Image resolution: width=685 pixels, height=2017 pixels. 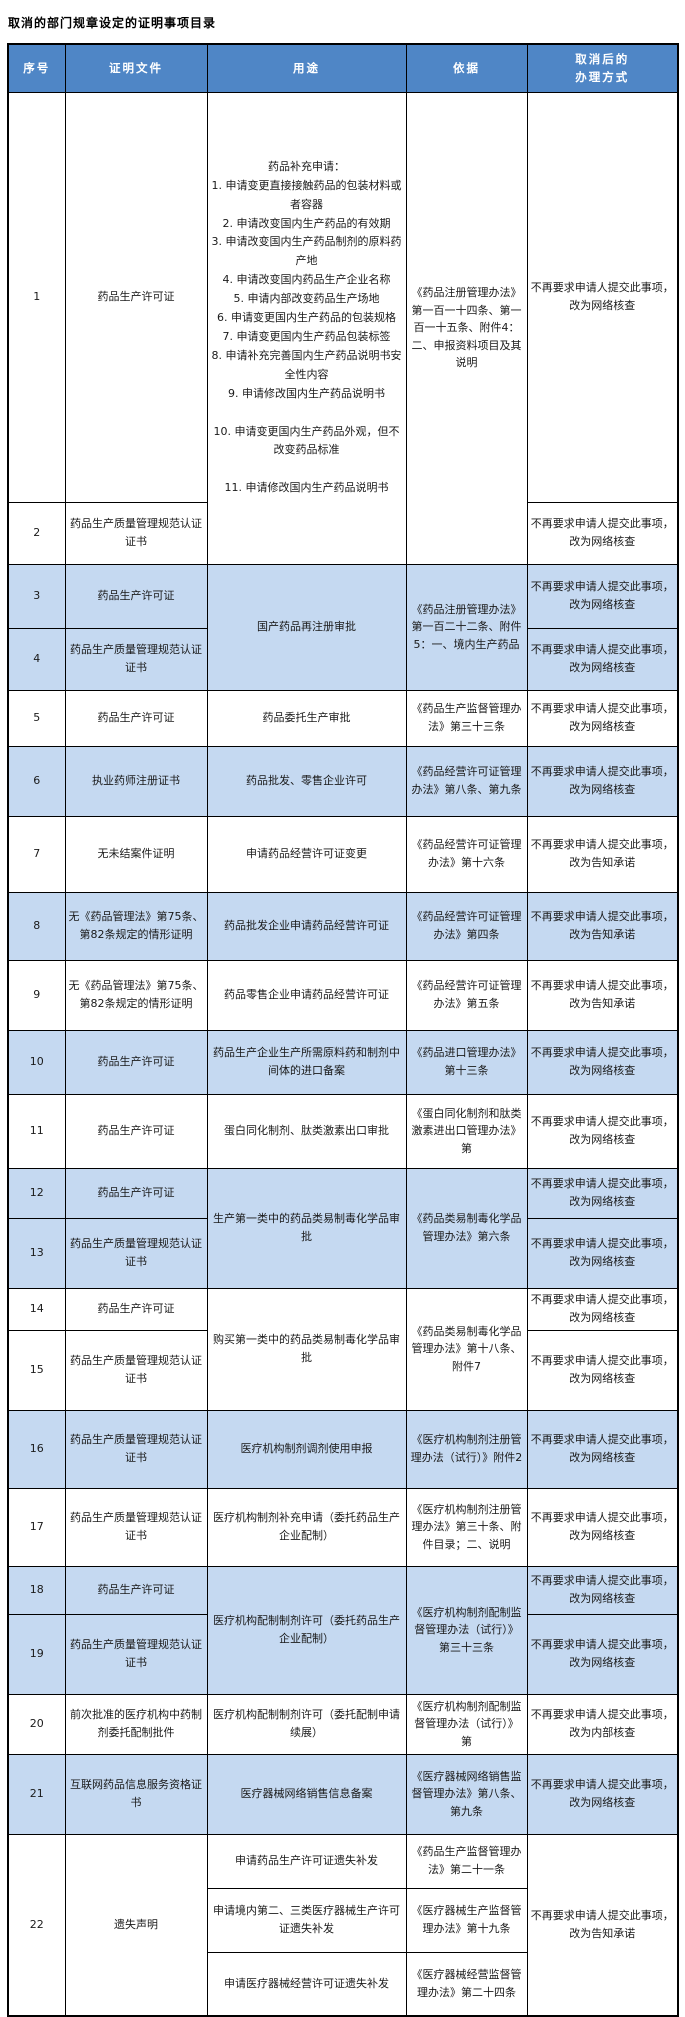 I want to click on cell-no: 12, so click(x=36, y=1193).